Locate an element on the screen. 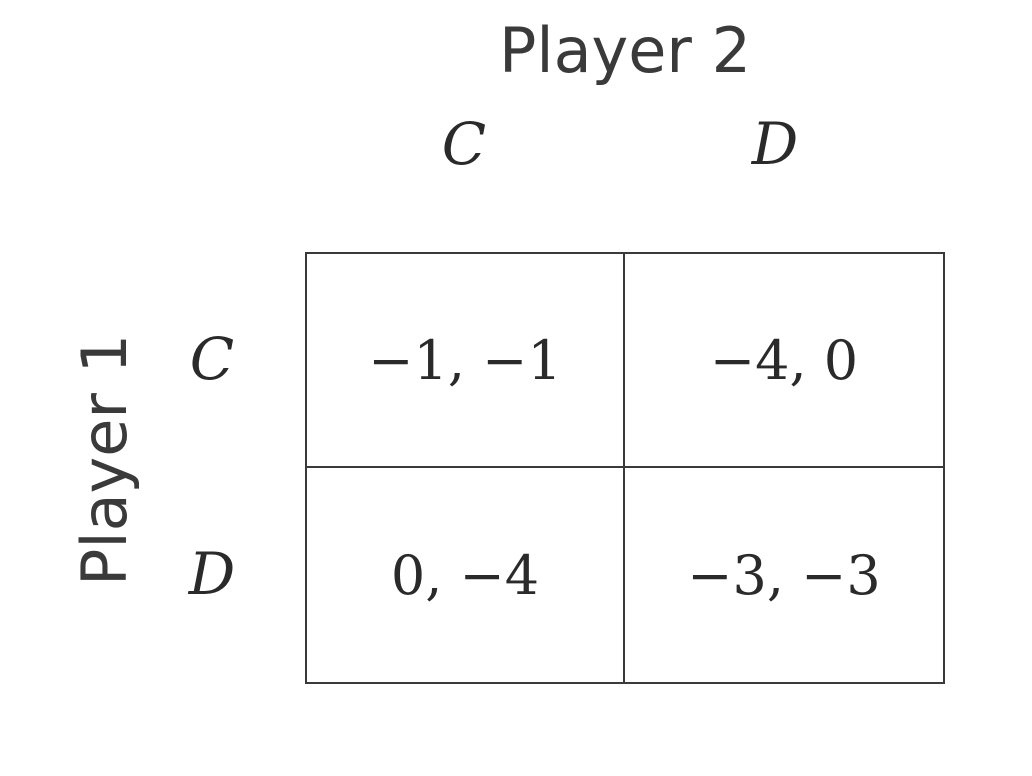  payoff-cell-dc: 0, −4 is located at coordinates (466, 575).